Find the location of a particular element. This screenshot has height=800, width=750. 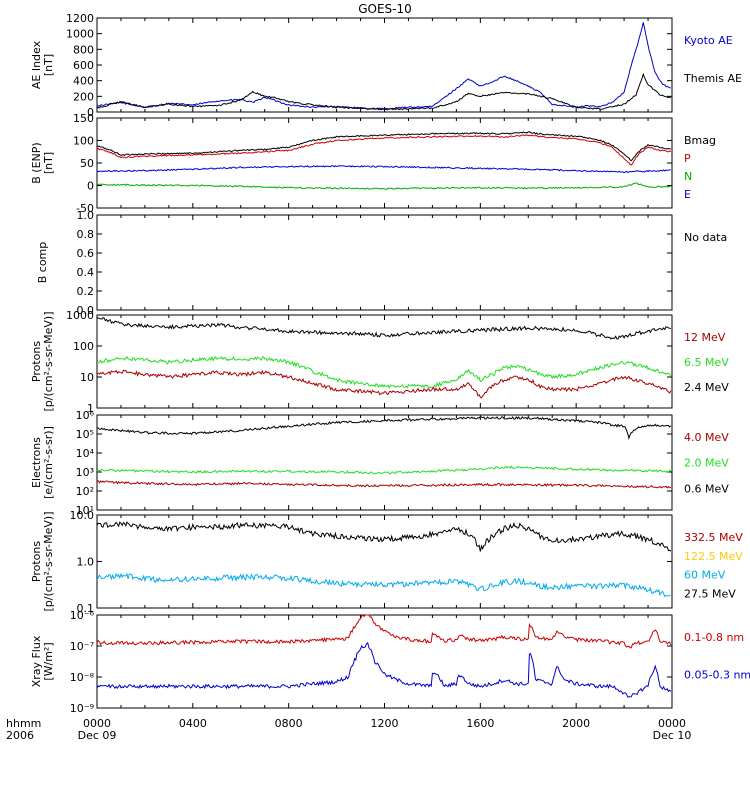

legend-entry: 6.5 MeV is located at coordinates (706, 362).